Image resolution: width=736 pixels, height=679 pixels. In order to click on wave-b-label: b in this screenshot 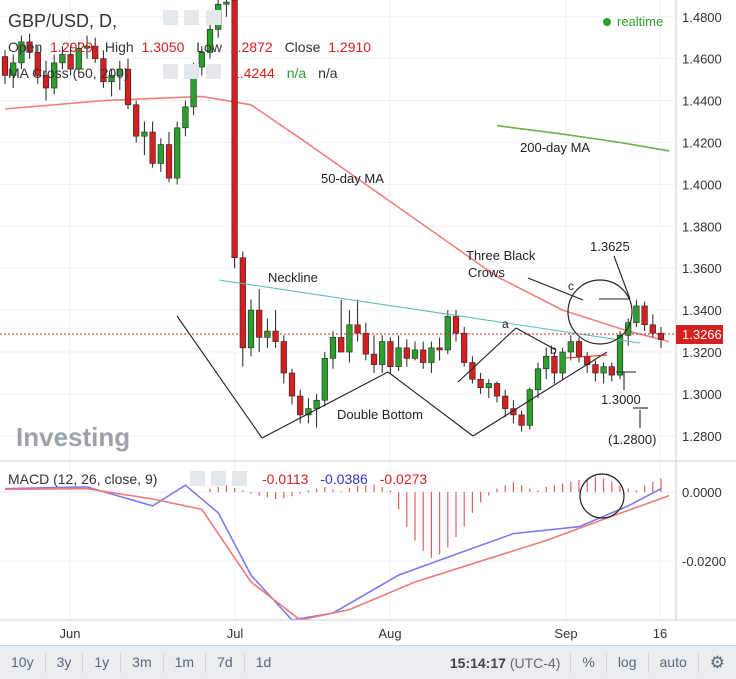, I will do `click(553, 350)`.